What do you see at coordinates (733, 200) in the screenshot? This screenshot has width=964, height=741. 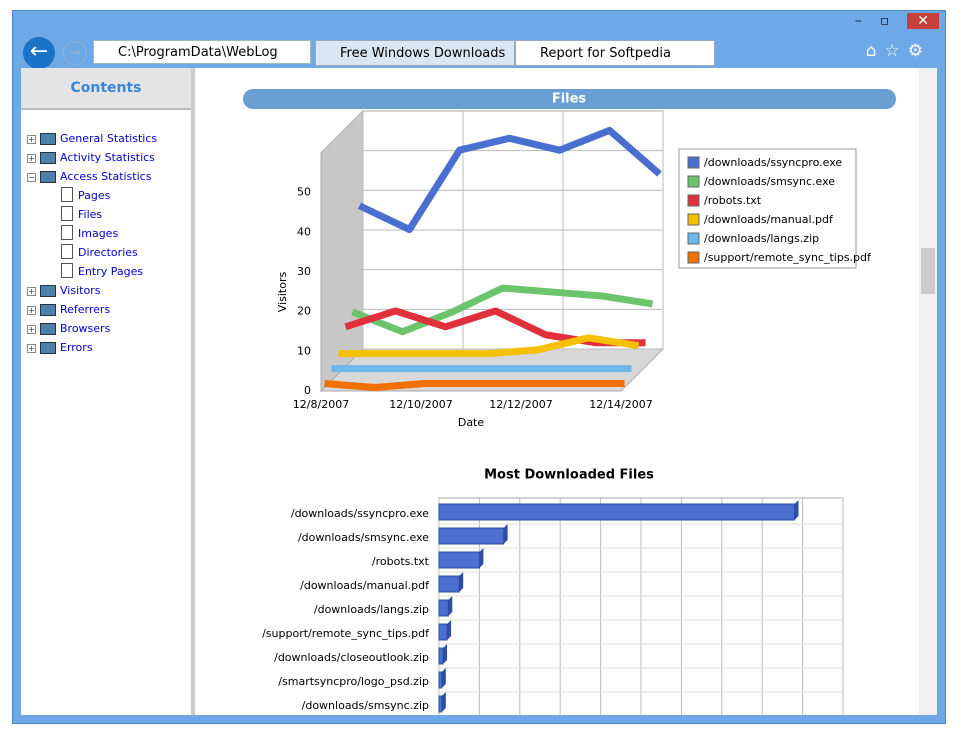 I see `legend-label: /robots.txt` at bounding box center [733, 200].